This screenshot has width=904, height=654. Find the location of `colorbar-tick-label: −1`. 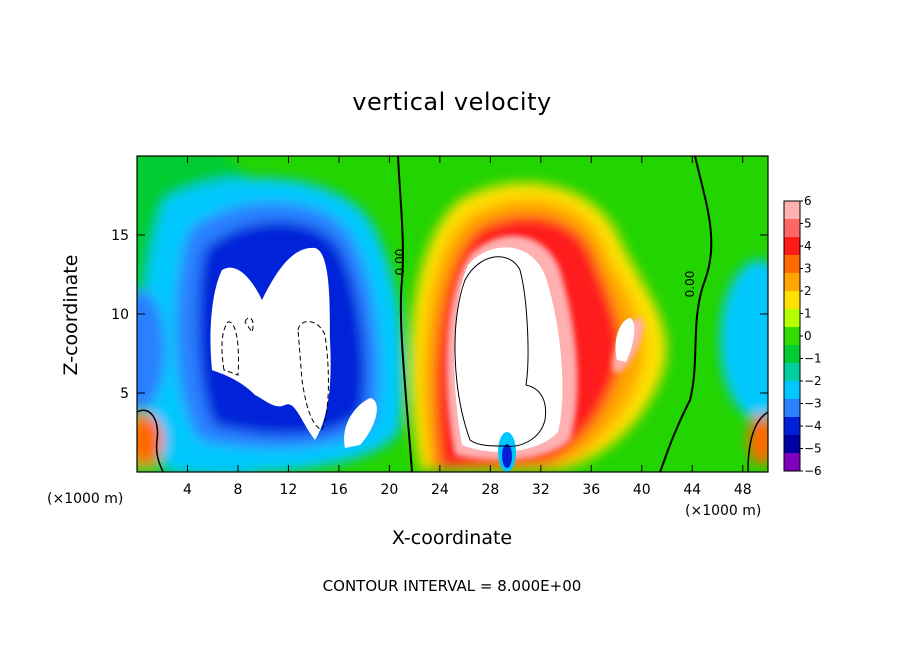

colorbar-tick-label: −1 is located at coordinates (813, 359).